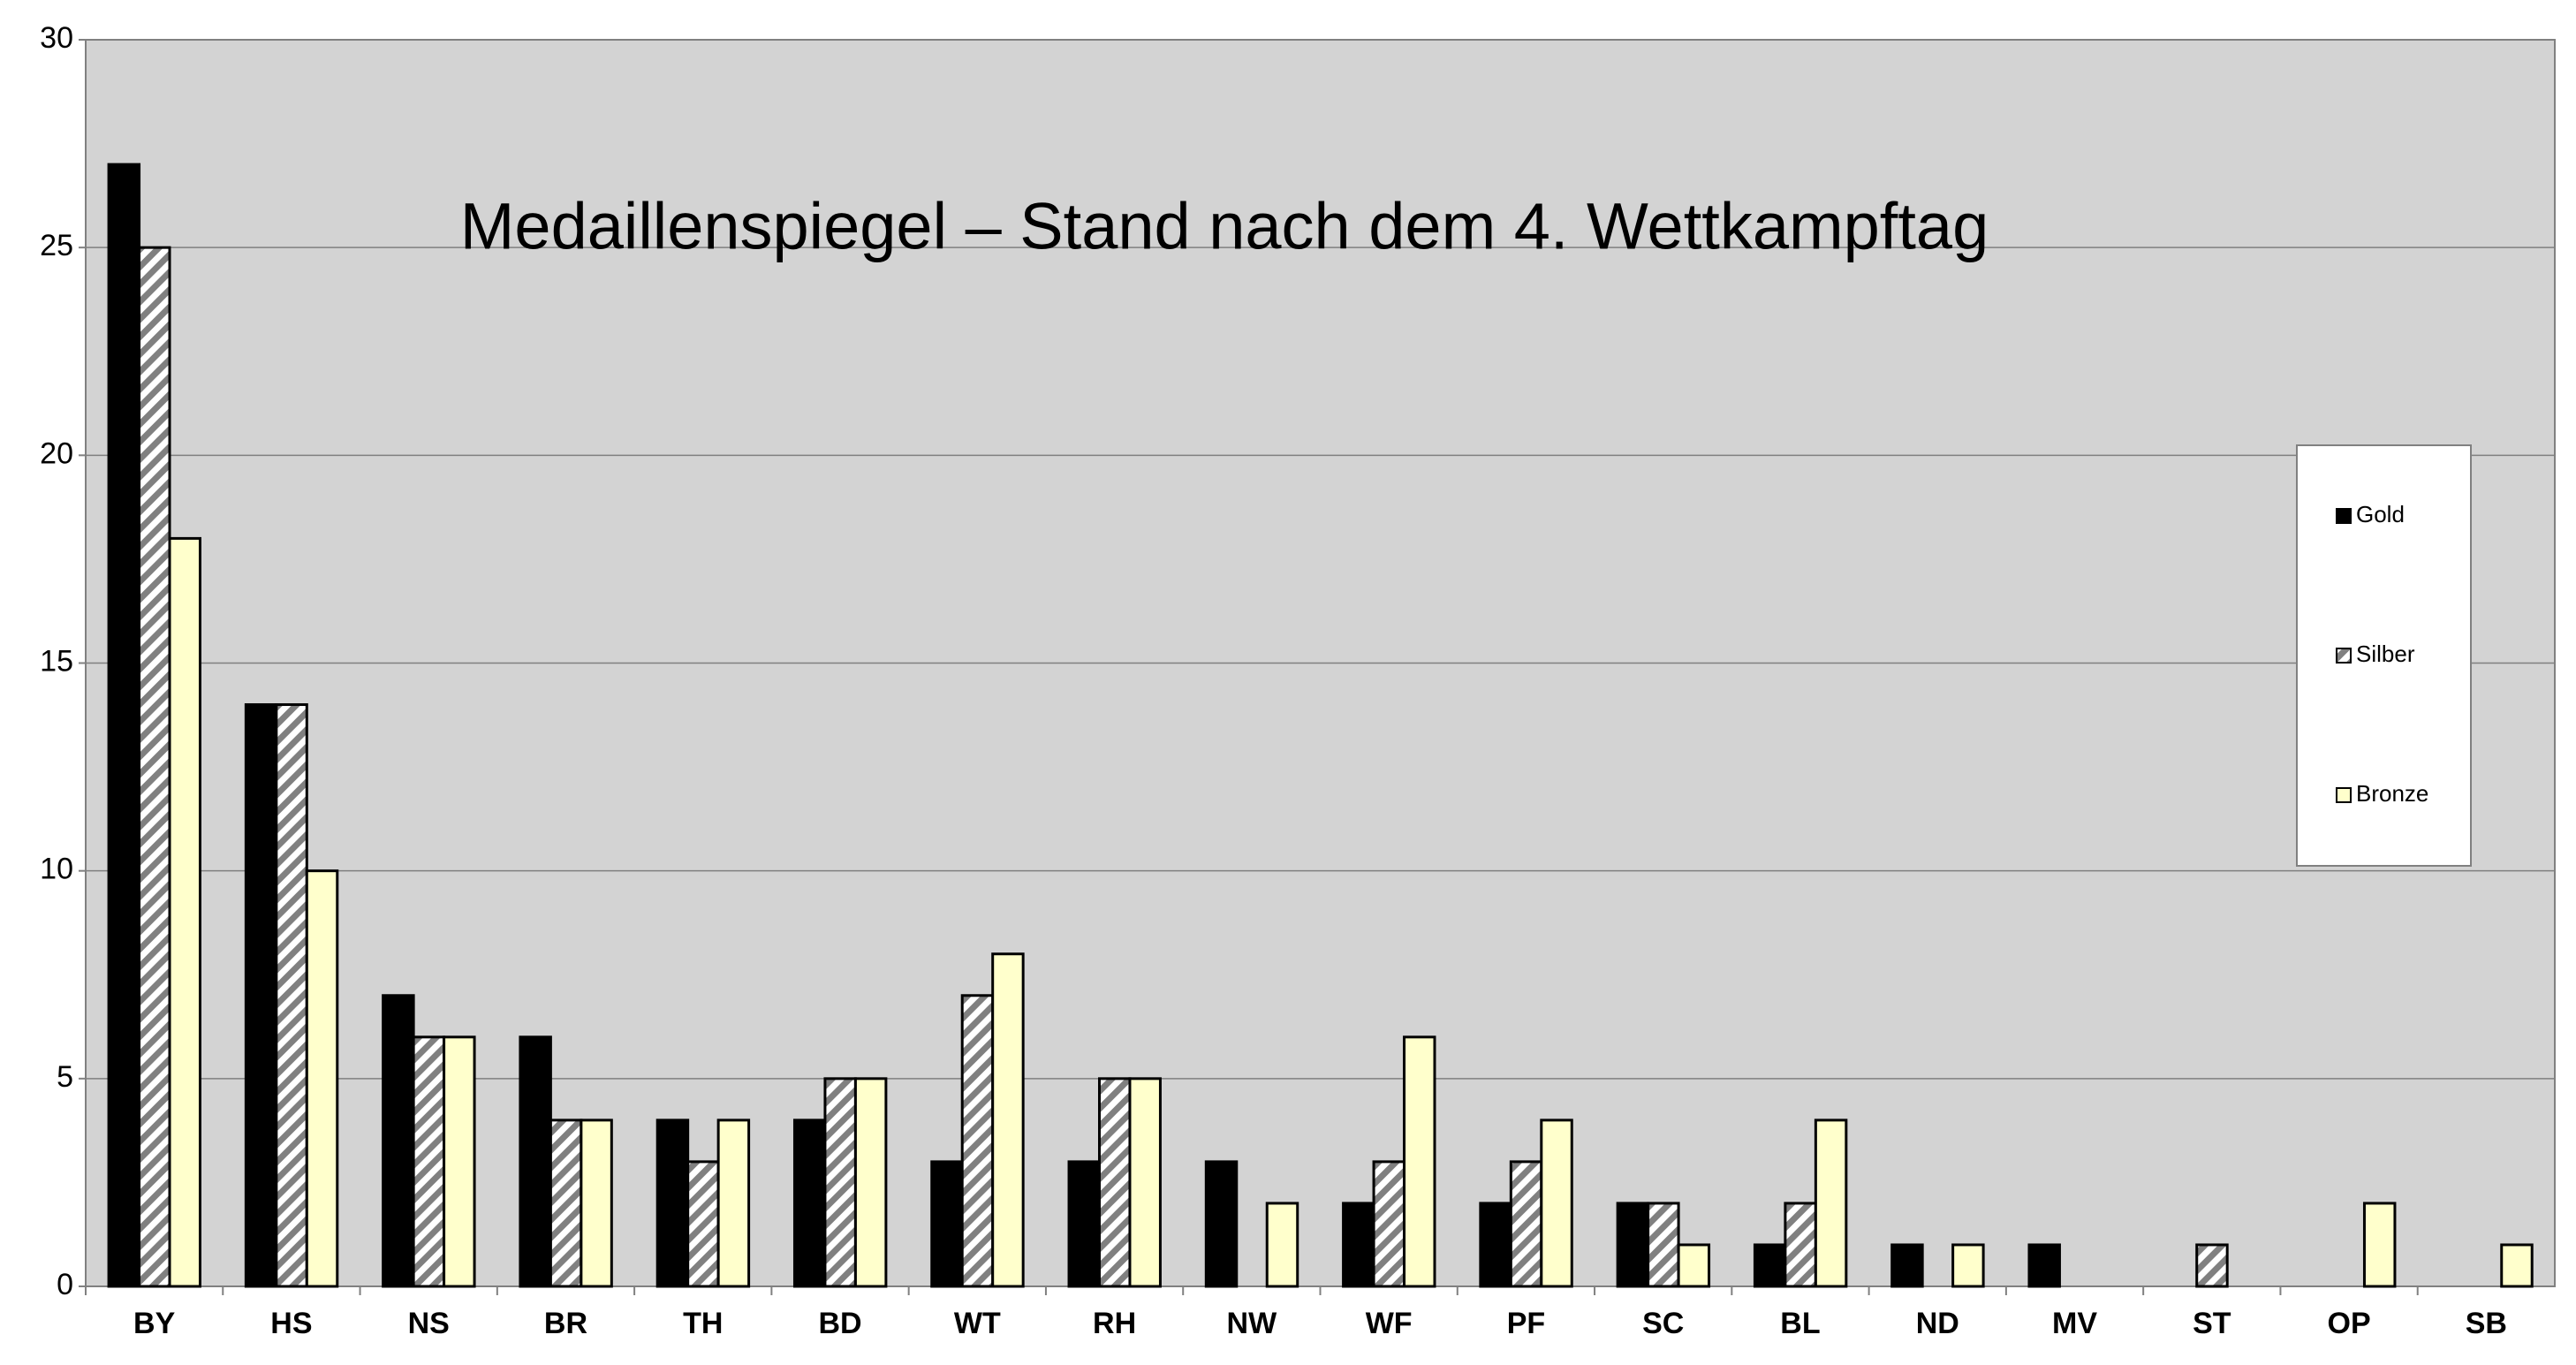  I want to click on y-tick-label: 30, so click(57, 38).